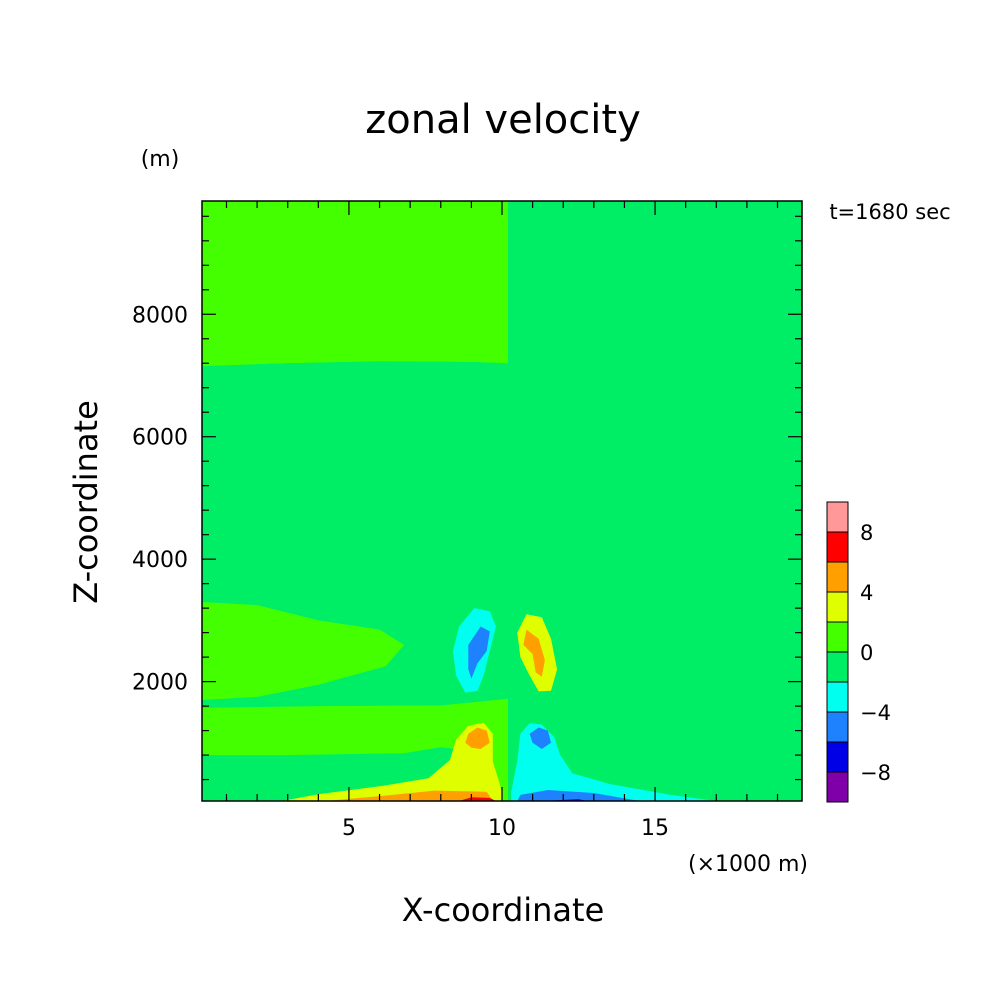 The image size is (1004, 1004). Describe the element at coordinates (349, 828) in the screenshot. I see `x-tick-label: 5` at that location.